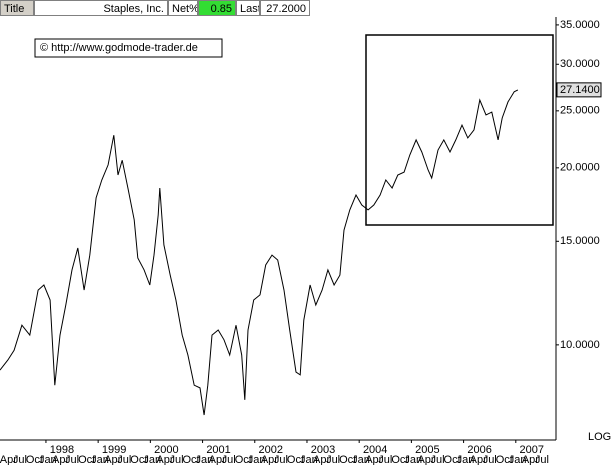  What do you see at coordinates (580, 168) in the screenshot?
I see `y-tick-label: 20.0000` at bounding box center [580, 168].